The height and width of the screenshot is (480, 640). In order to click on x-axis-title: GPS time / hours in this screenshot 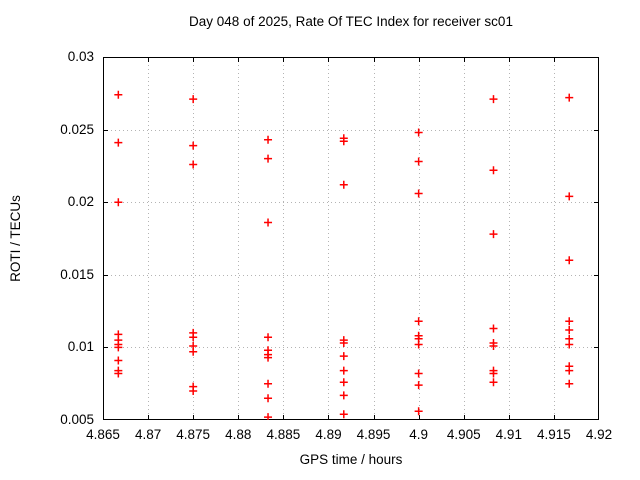, I will do `click(351, 459)`.